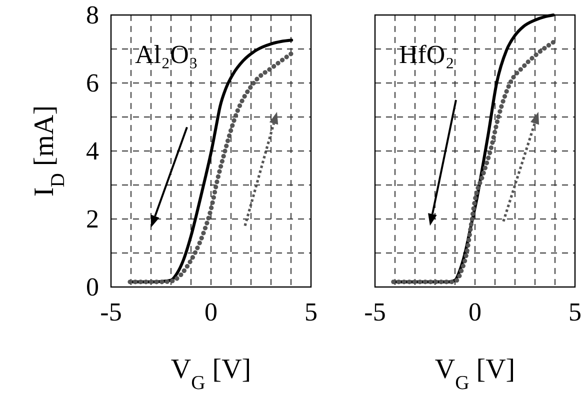 This screenshot has width=582, height=400. Describe the element at coordinates (92, 15) in the screenshot. I see `y-tick-label: 8` at that location.